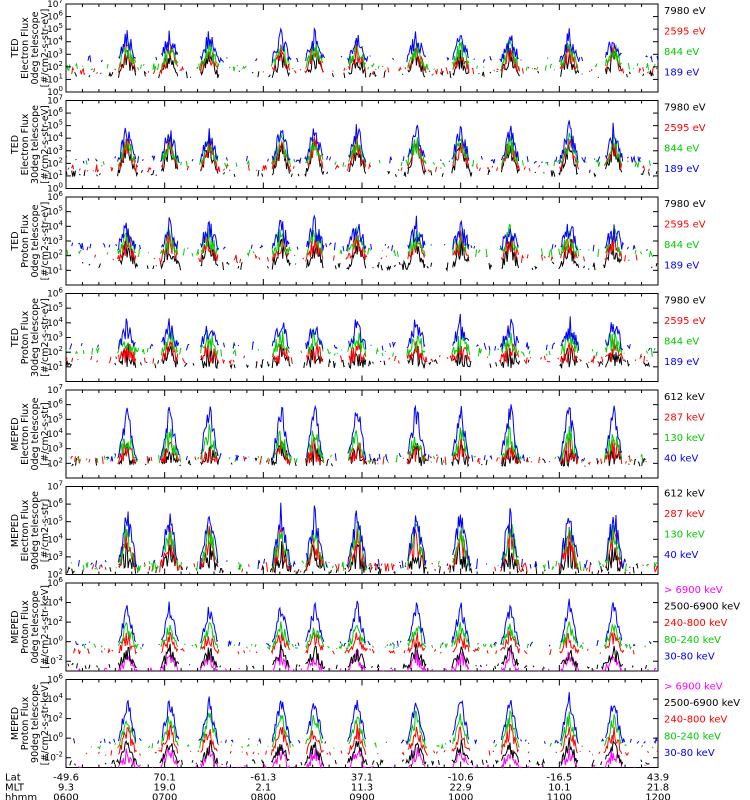 The height and width of the screenshot is (800, 750). What do you see at coordinates (263, 778) in the screenshot?
I see `footer-value: -61.3` at bounding box center [263, 778].